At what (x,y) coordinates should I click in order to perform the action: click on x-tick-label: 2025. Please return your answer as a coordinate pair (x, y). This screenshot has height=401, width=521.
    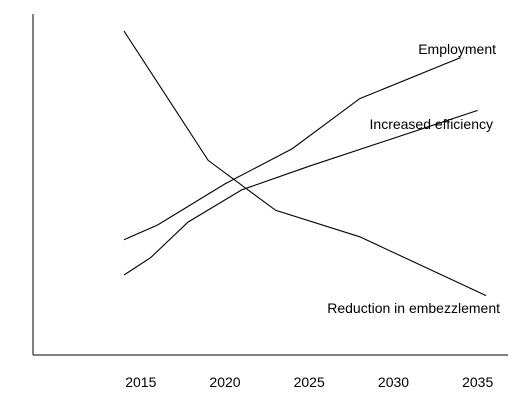
    Looking at the image, I should click on (309, 382).